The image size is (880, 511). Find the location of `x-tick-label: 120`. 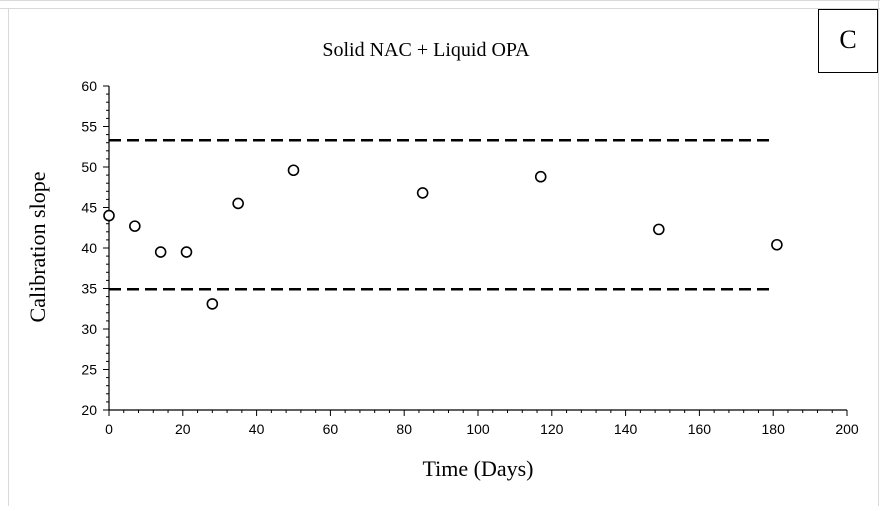

x-tick-label: 120 is located at coordinates (552, 429).